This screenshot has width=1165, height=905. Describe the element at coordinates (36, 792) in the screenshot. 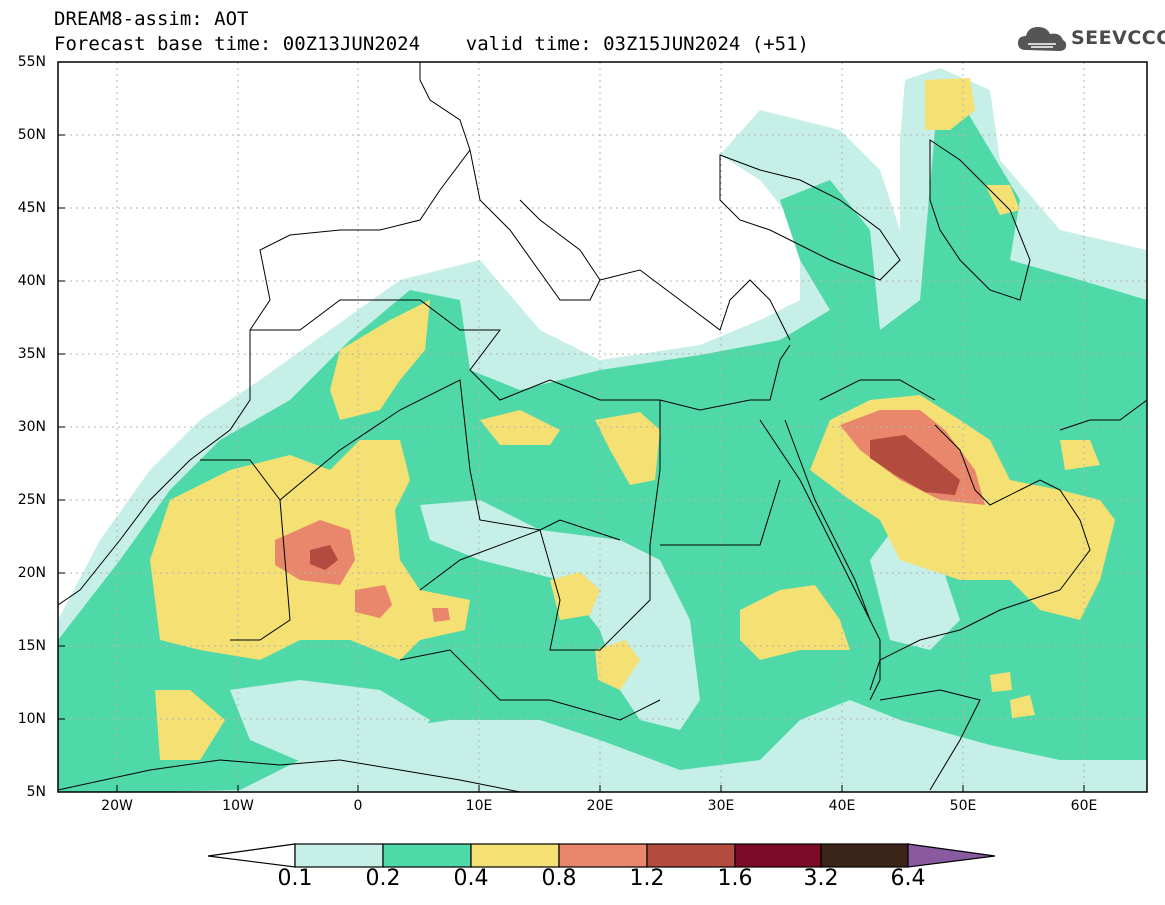

I see `lat-label: 5N` at that location.